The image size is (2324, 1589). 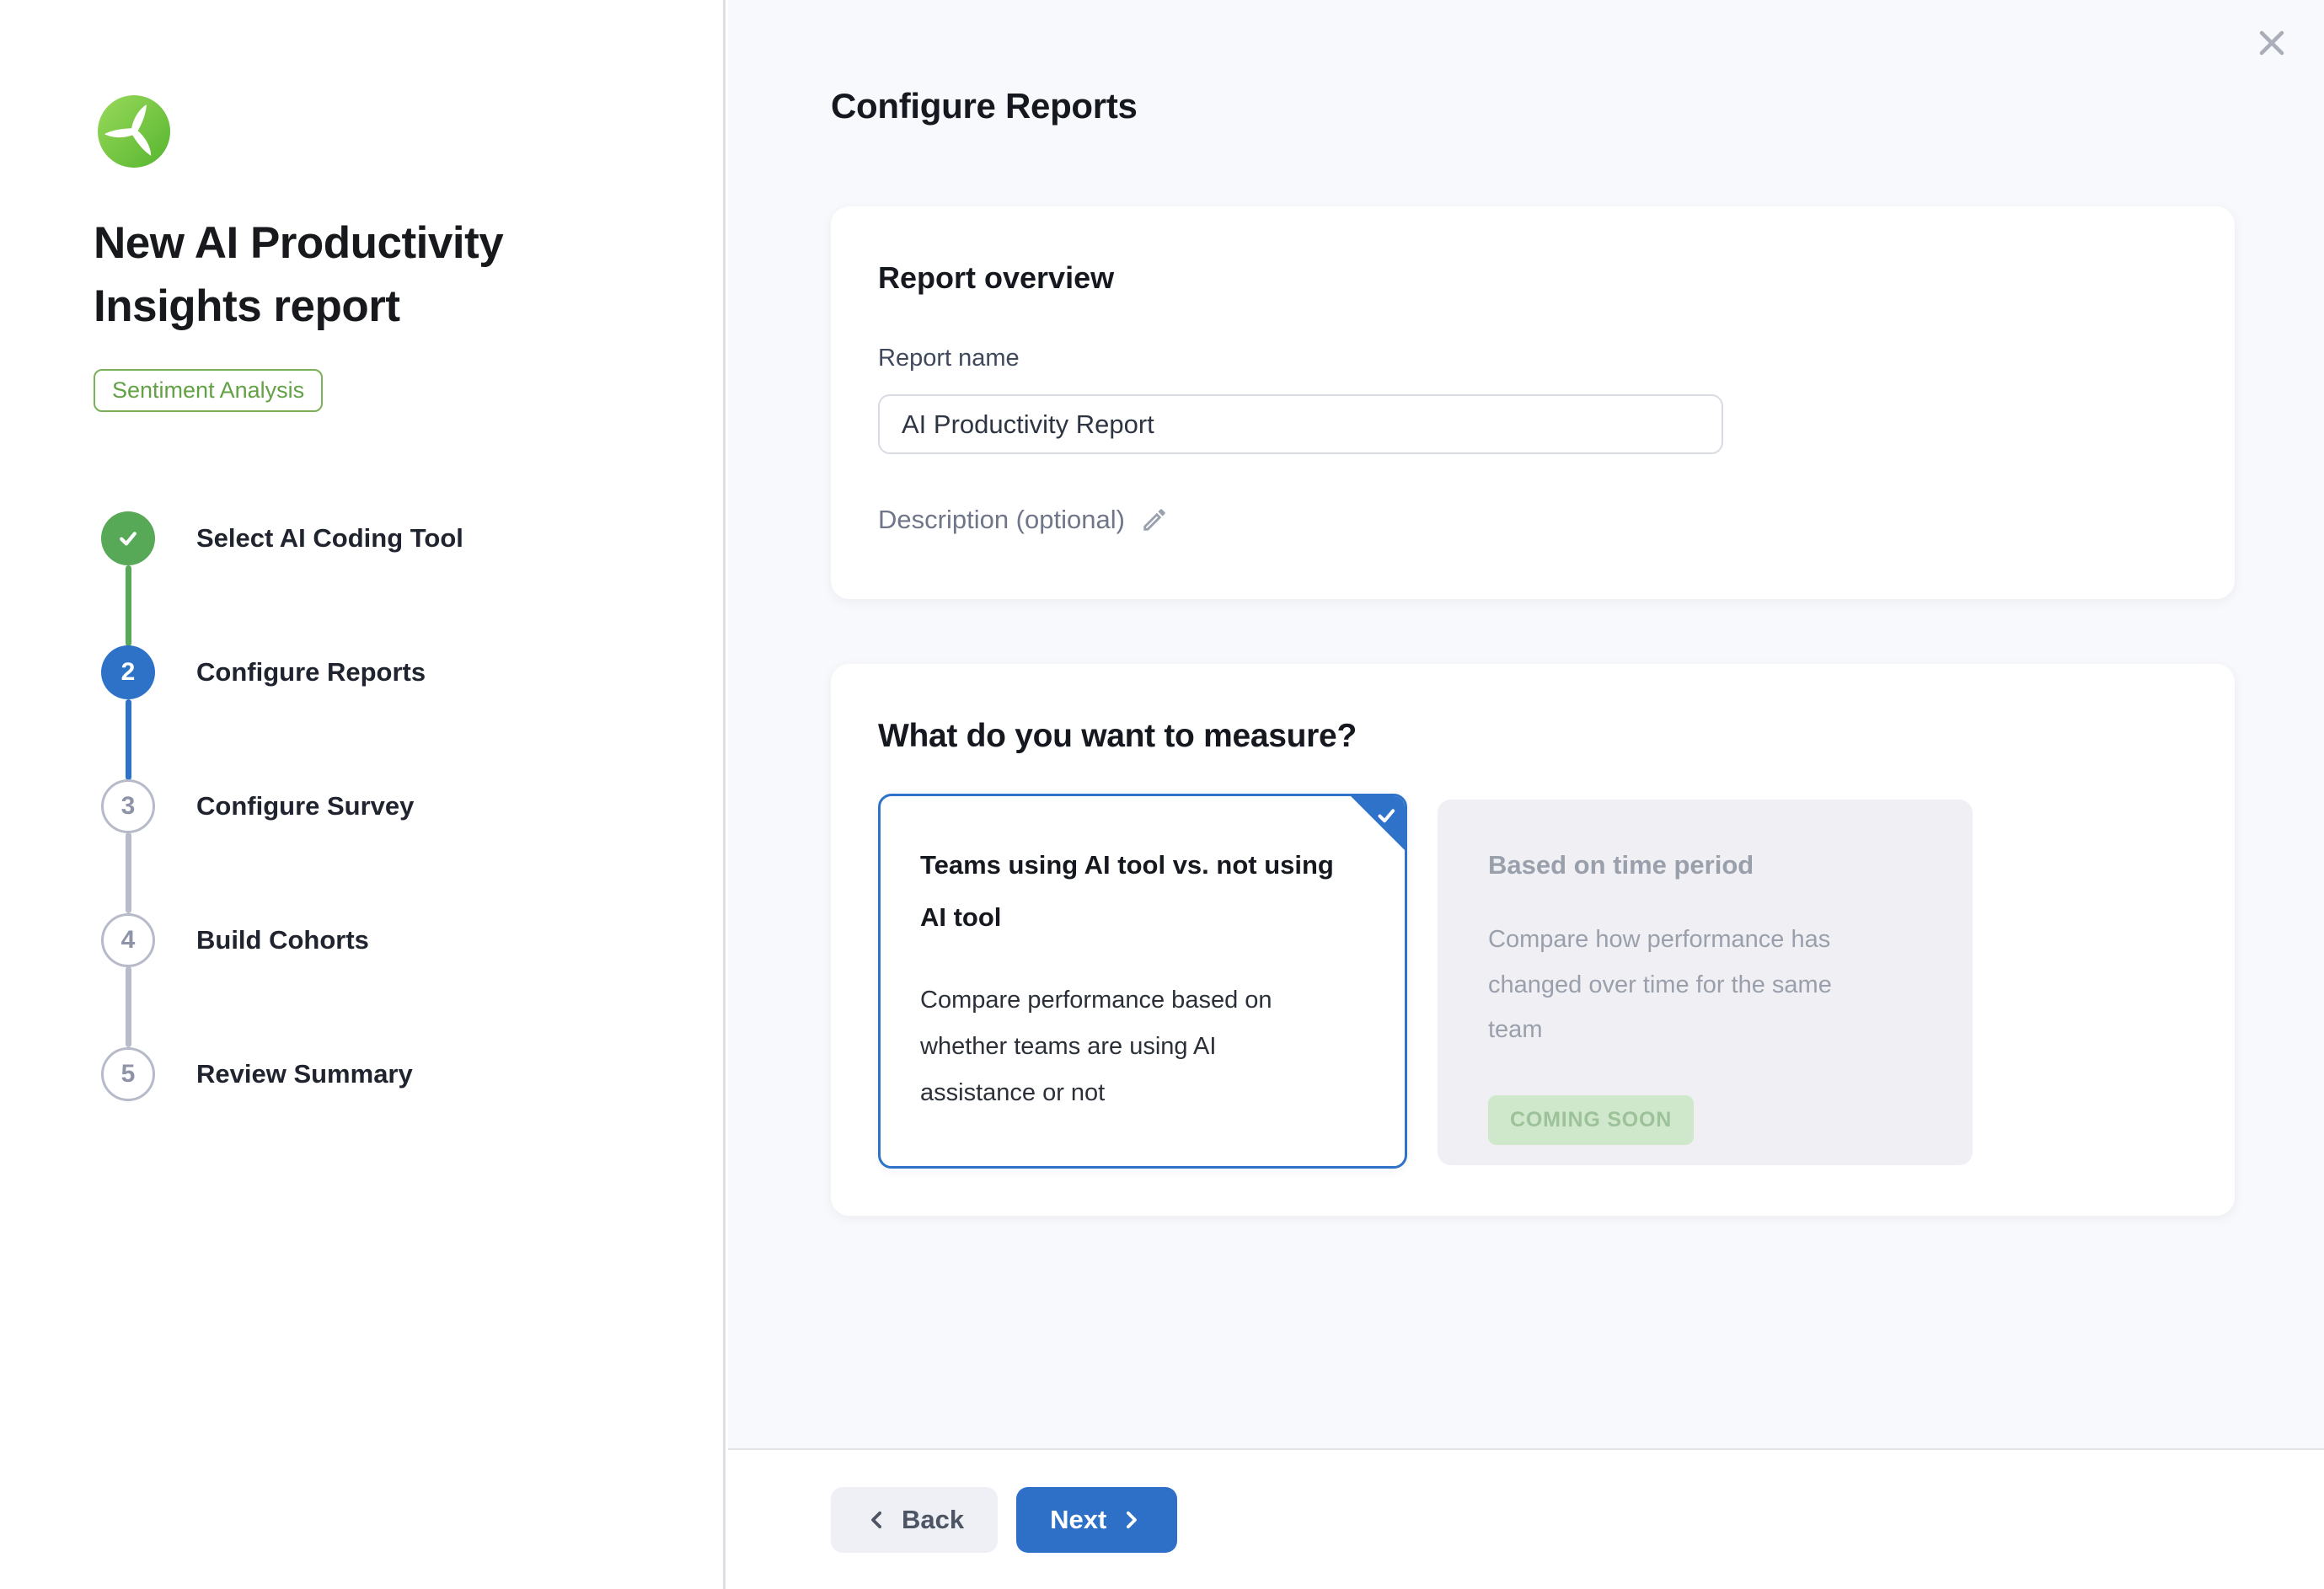 I want to click on selected-check-icon, so click(x=1386, y=816).